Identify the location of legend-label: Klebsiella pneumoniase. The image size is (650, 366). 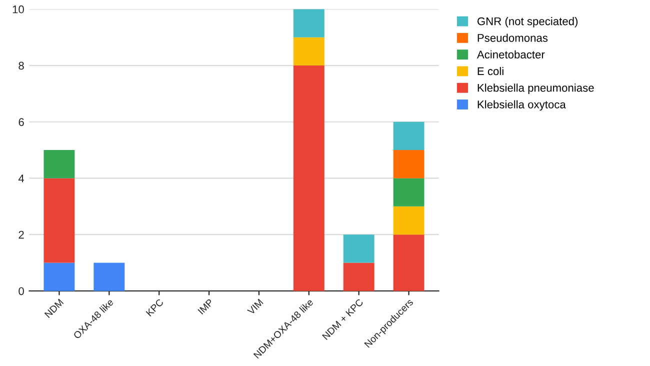
(536, 89).